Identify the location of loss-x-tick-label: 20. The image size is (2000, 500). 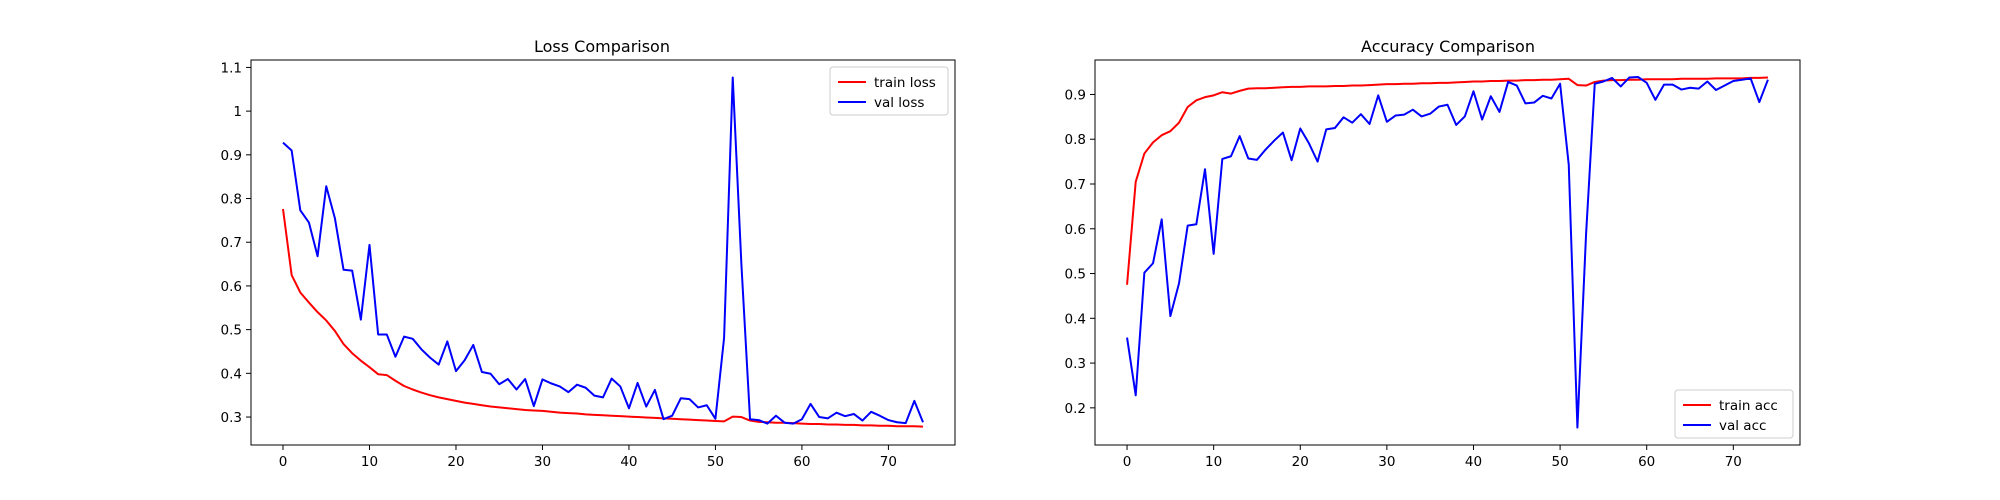
(455, 462).